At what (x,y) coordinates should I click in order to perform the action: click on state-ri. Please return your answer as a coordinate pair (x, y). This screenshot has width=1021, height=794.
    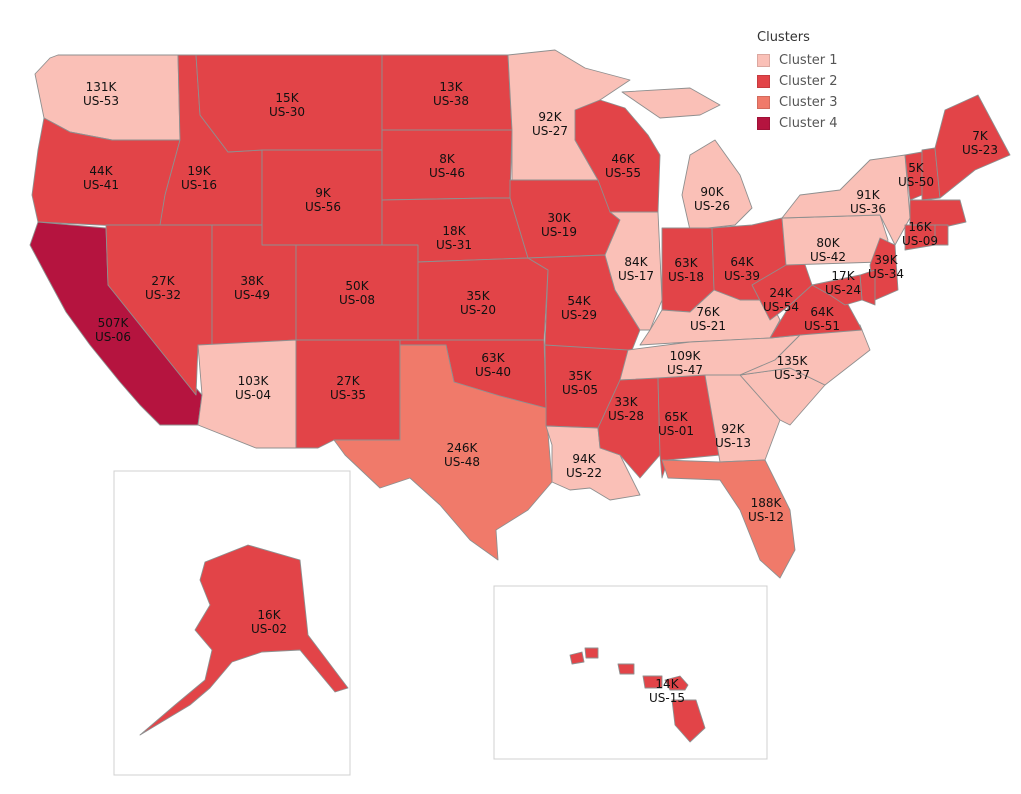
    Looking at the image, I should click on (941, 235).